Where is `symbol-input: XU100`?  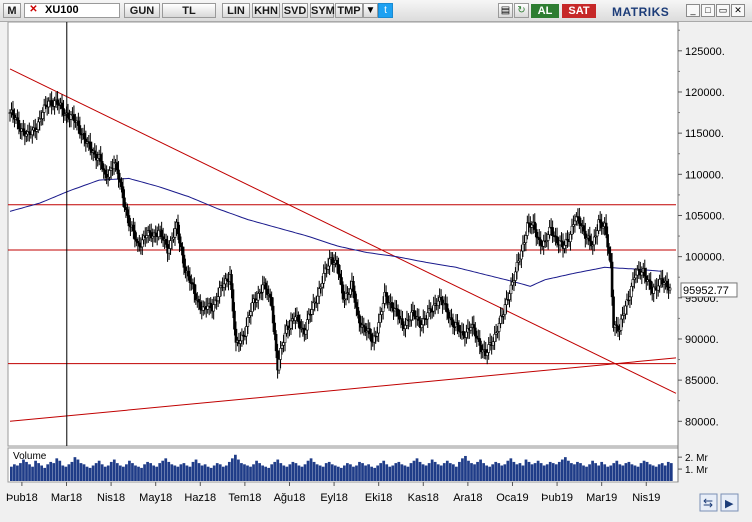
symbol-input: XU100 is located at coordinates (72, 10).